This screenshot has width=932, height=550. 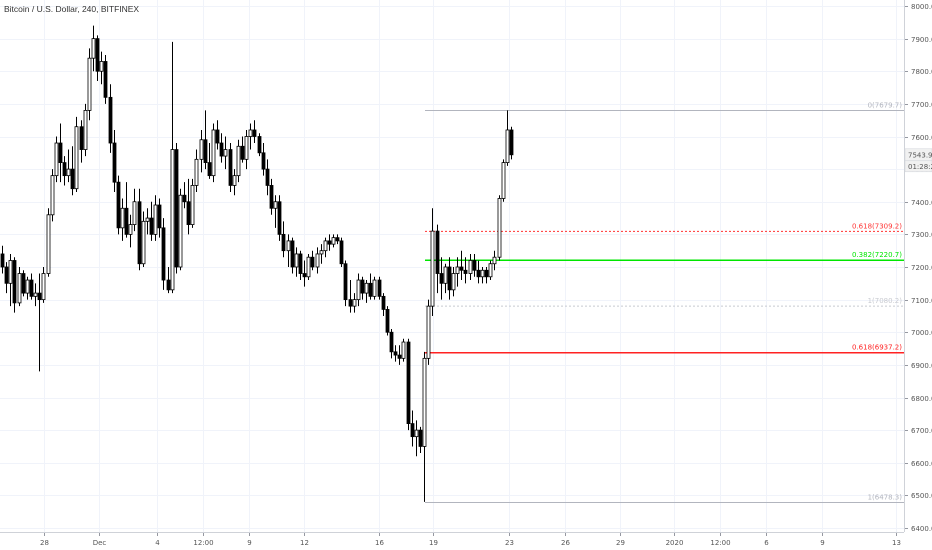 I want to click on fib-level-label: 0.618(7309.2), so click(x=877, y=226).